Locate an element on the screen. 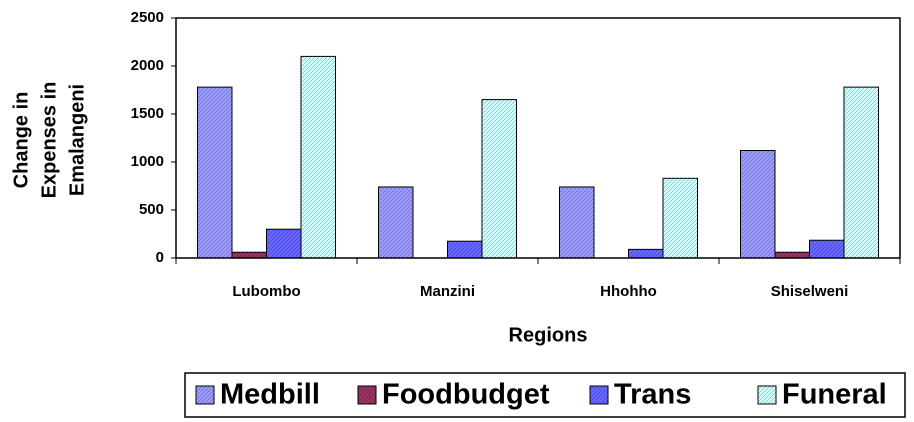  y-tick-label: 2000 is located at coordinates (147, 65).